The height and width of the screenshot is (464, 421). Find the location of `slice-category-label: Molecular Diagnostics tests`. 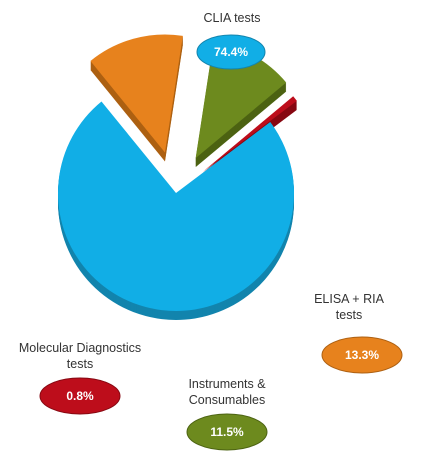

slice-category-label: Molecular Diagnostics tests is located at coordinates (80, 356).